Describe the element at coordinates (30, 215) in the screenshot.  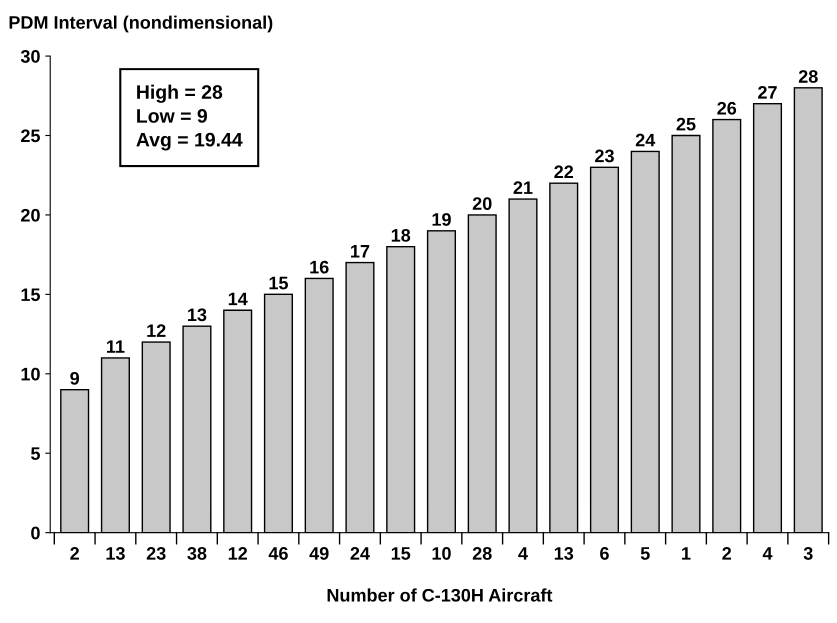
I see `y-tick-label: 20` at that location.